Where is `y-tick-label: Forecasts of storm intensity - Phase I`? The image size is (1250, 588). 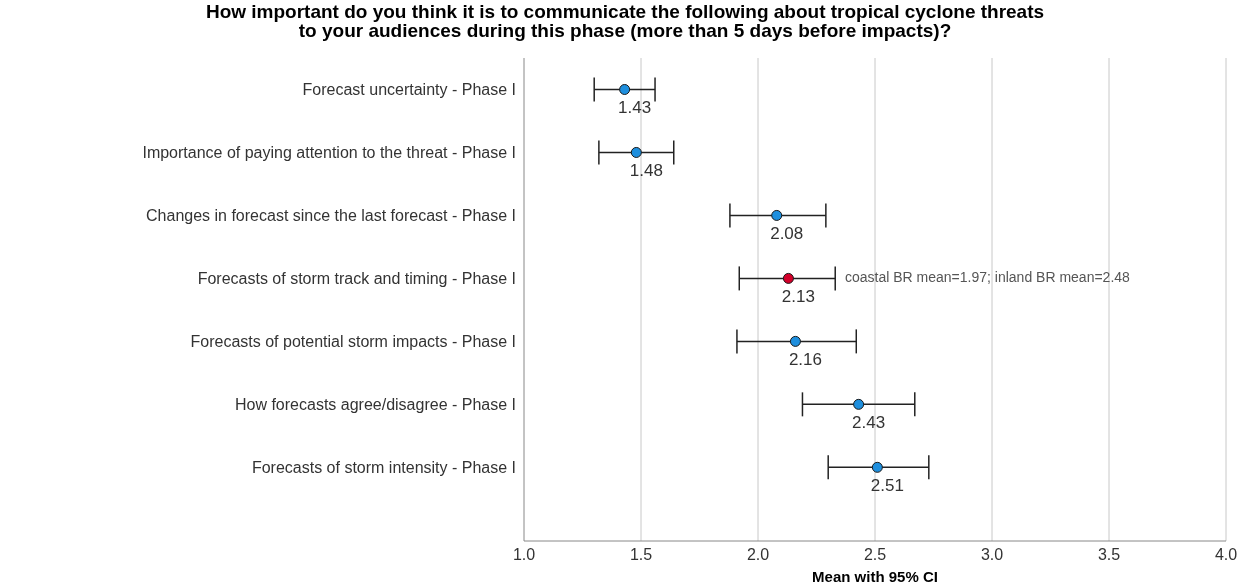
y-tick-label: Forecasts of storm intensity - Phase I is located at coordinates (383, 467).